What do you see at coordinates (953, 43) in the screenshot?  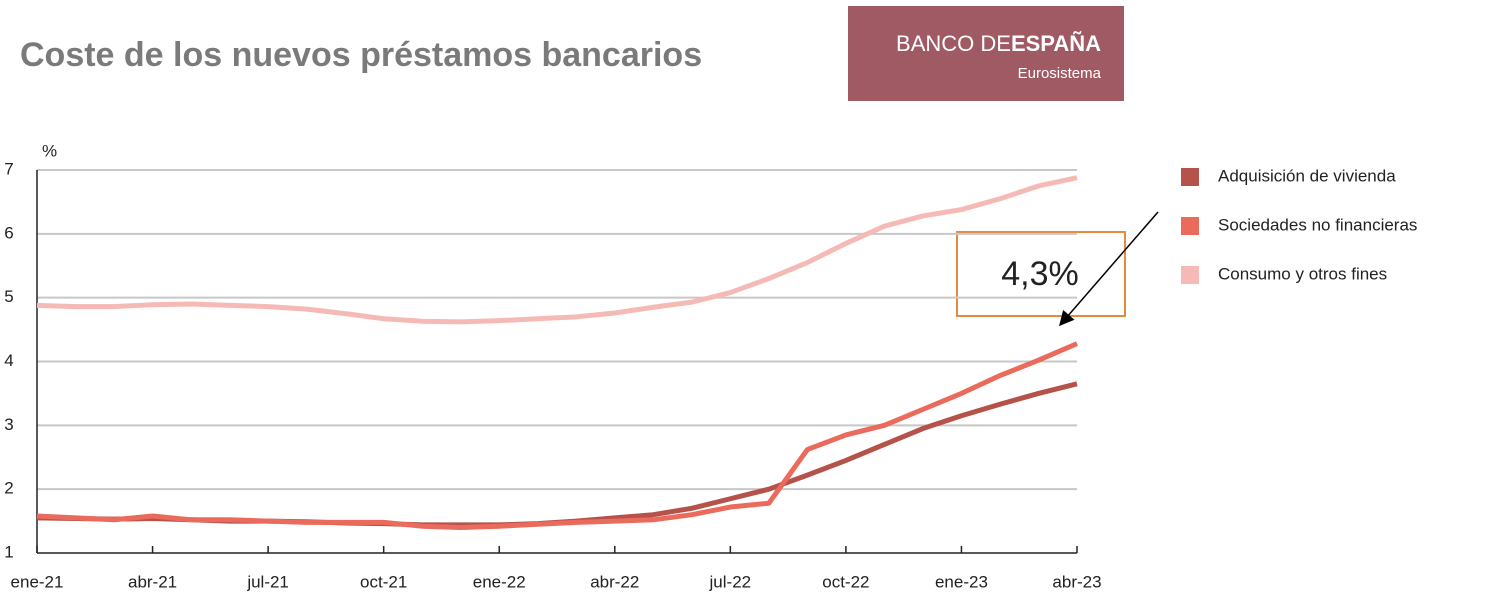 I see `logo-part1: BANCO DE` at bounding box center [953, 43].